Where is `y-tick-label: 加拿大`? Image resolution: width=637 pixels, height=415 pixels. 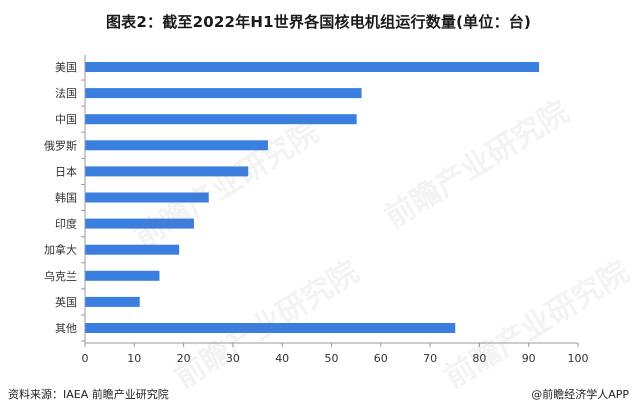 y-tick-label: 加拿大 is located at coordinates (60, 250).